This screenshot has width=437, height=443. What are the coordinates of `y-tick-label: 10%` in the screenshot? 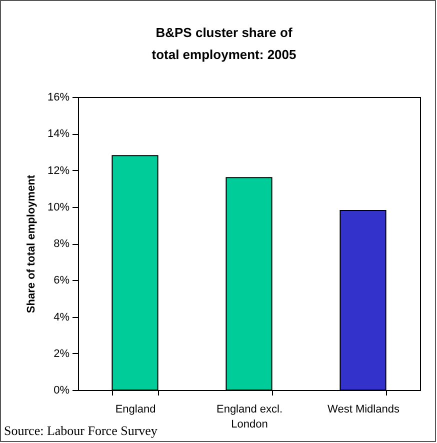 It's located at (58, 207).